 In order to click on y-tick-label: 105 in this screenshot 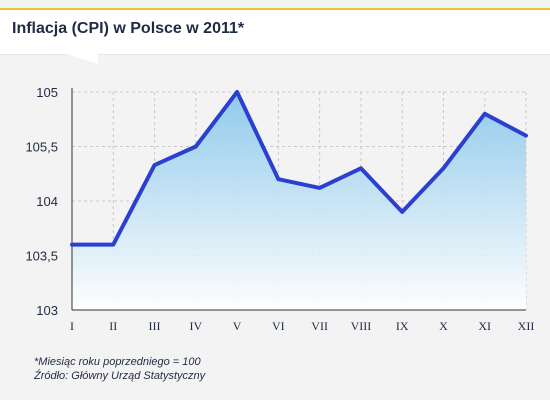, I will do `click(47, 92)`.